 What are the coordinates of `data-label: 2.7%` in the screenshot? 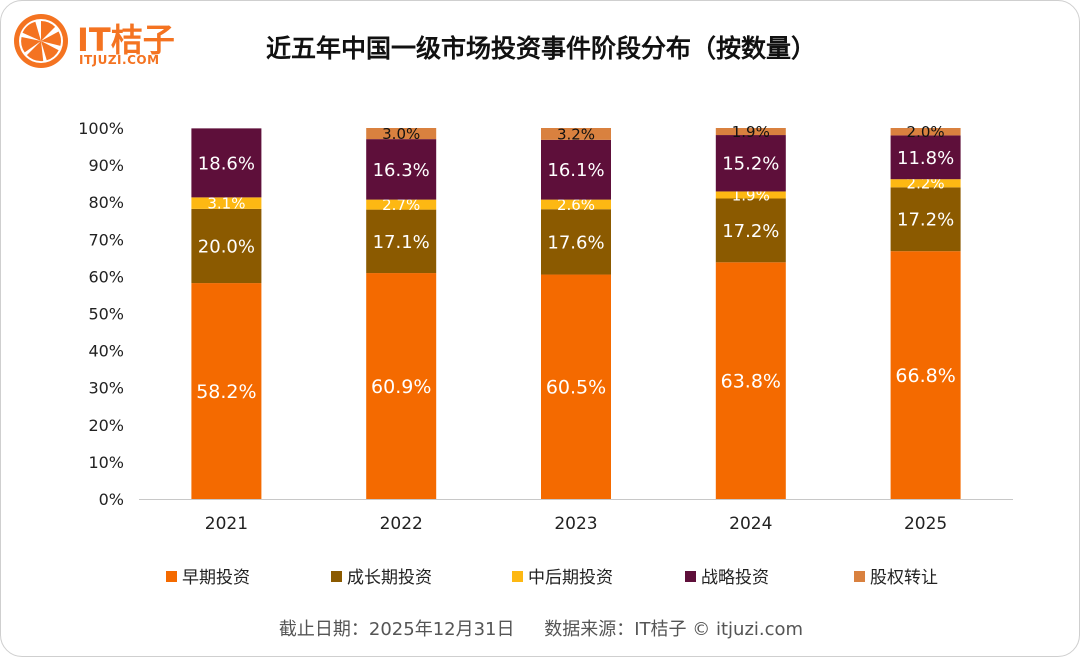 It's located at (401, 205).